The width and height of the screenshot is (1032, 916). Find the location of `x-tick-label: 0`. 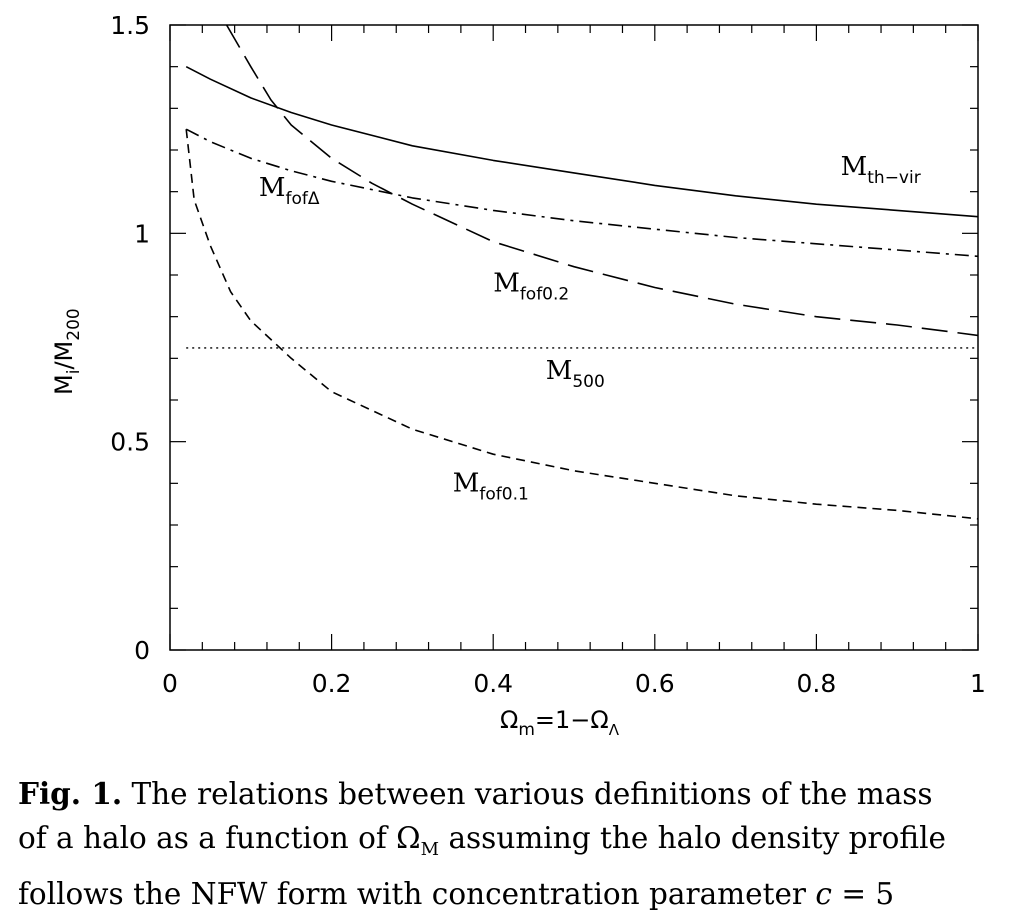

x-tick-label: 0 is located at coordinates (170, 683).